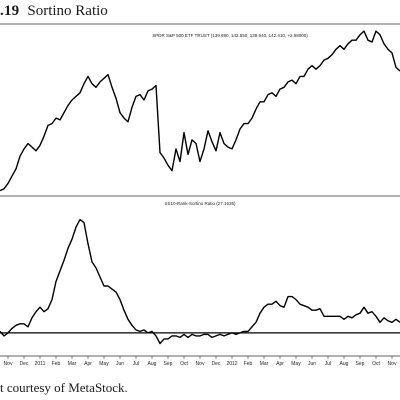 Image resolution: width=400 pixels, height=400 pixels. What do you see at coordinates (10, 11) in the screenshot?
I see `figure-number: .19` at bounding box center [10, 11].